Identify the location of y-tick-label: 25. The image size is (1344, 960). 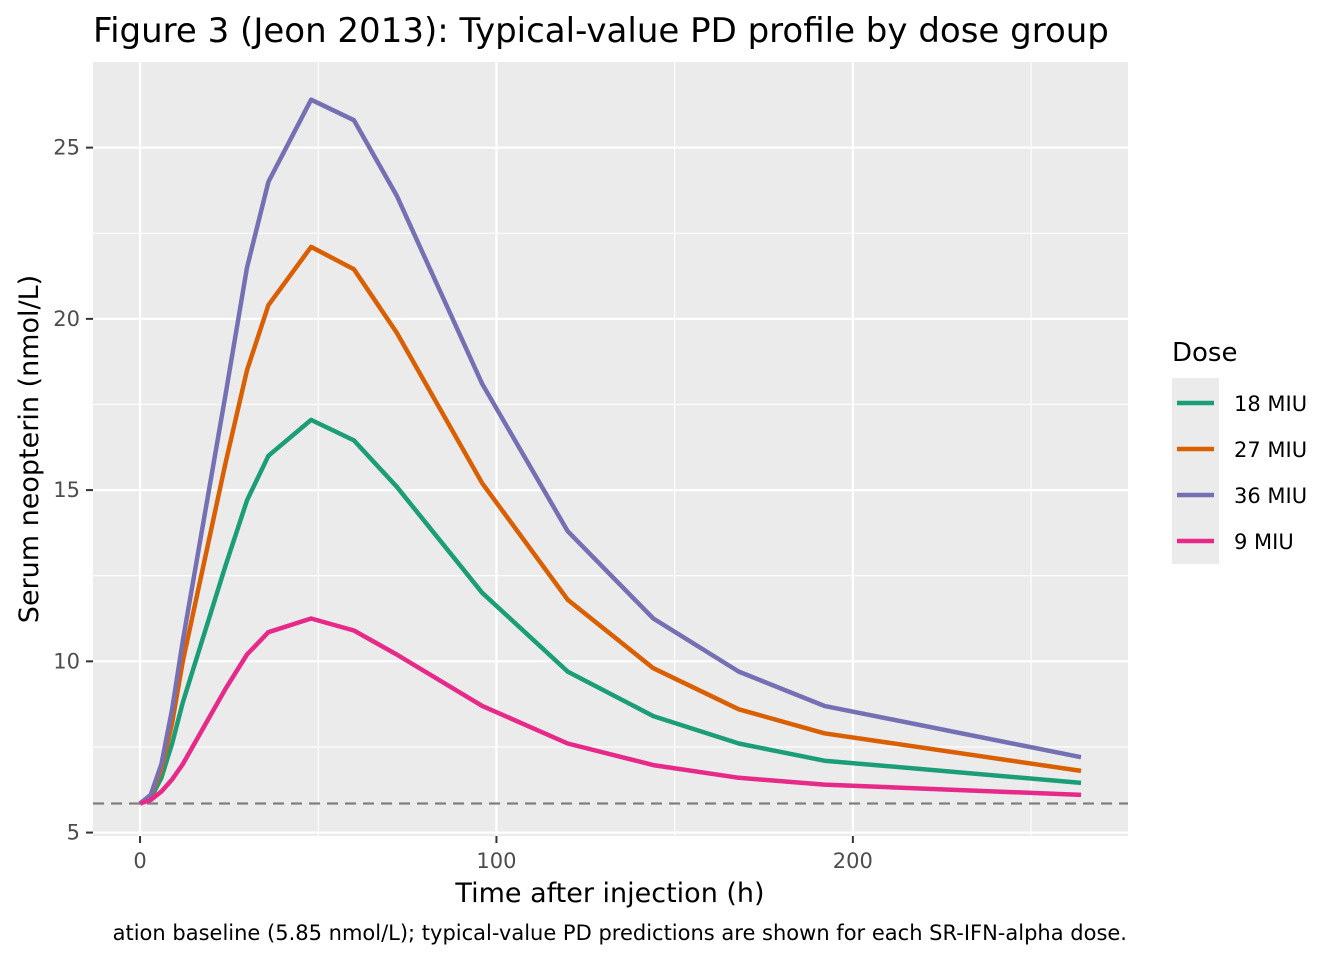
(66, 148).